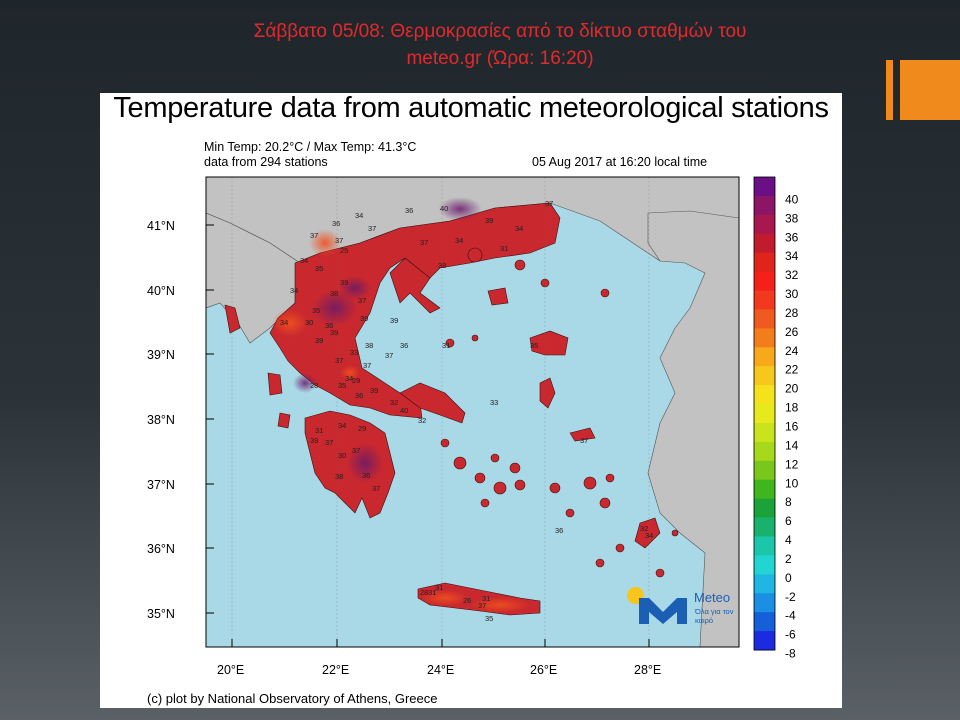 This screenshot has height=720, width=960. I want to click on colorbar-label: 14, so click(792, 445).